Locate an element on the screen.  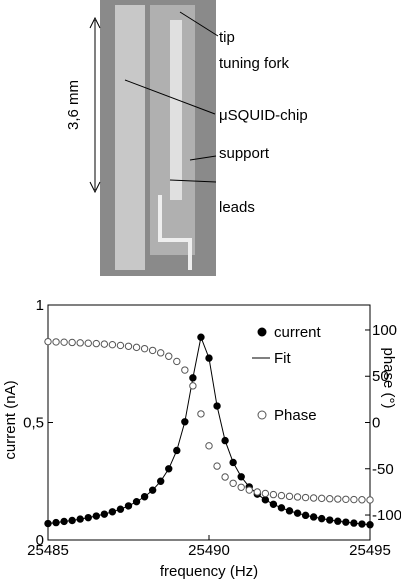
photo-label: tip is located at coordinates (227, 37).